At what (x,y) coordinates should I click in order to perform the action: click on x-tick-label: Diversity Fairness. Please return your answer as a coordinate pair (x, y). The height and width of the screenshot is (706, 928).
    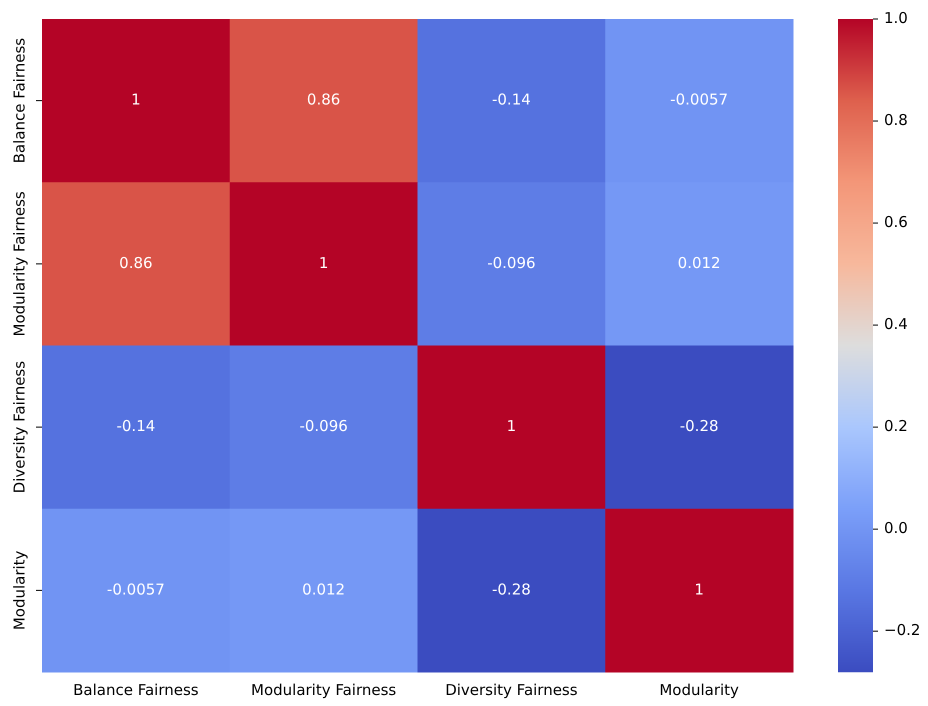
    Looking at the image, I should click on (511, 689).